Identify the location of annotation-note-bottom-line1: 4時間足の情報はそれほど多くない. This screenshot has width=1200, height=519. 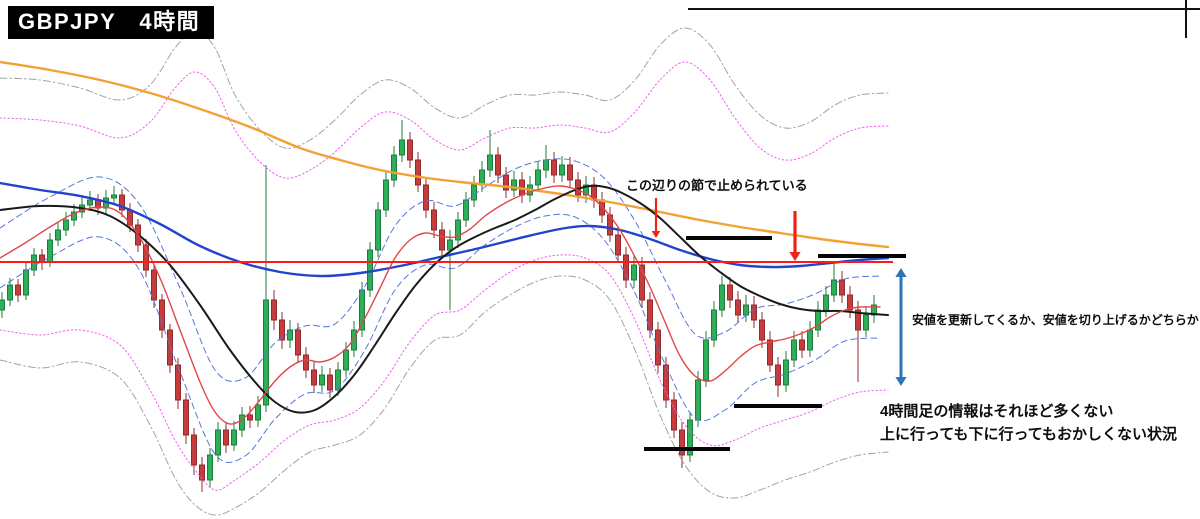
(997, 411).